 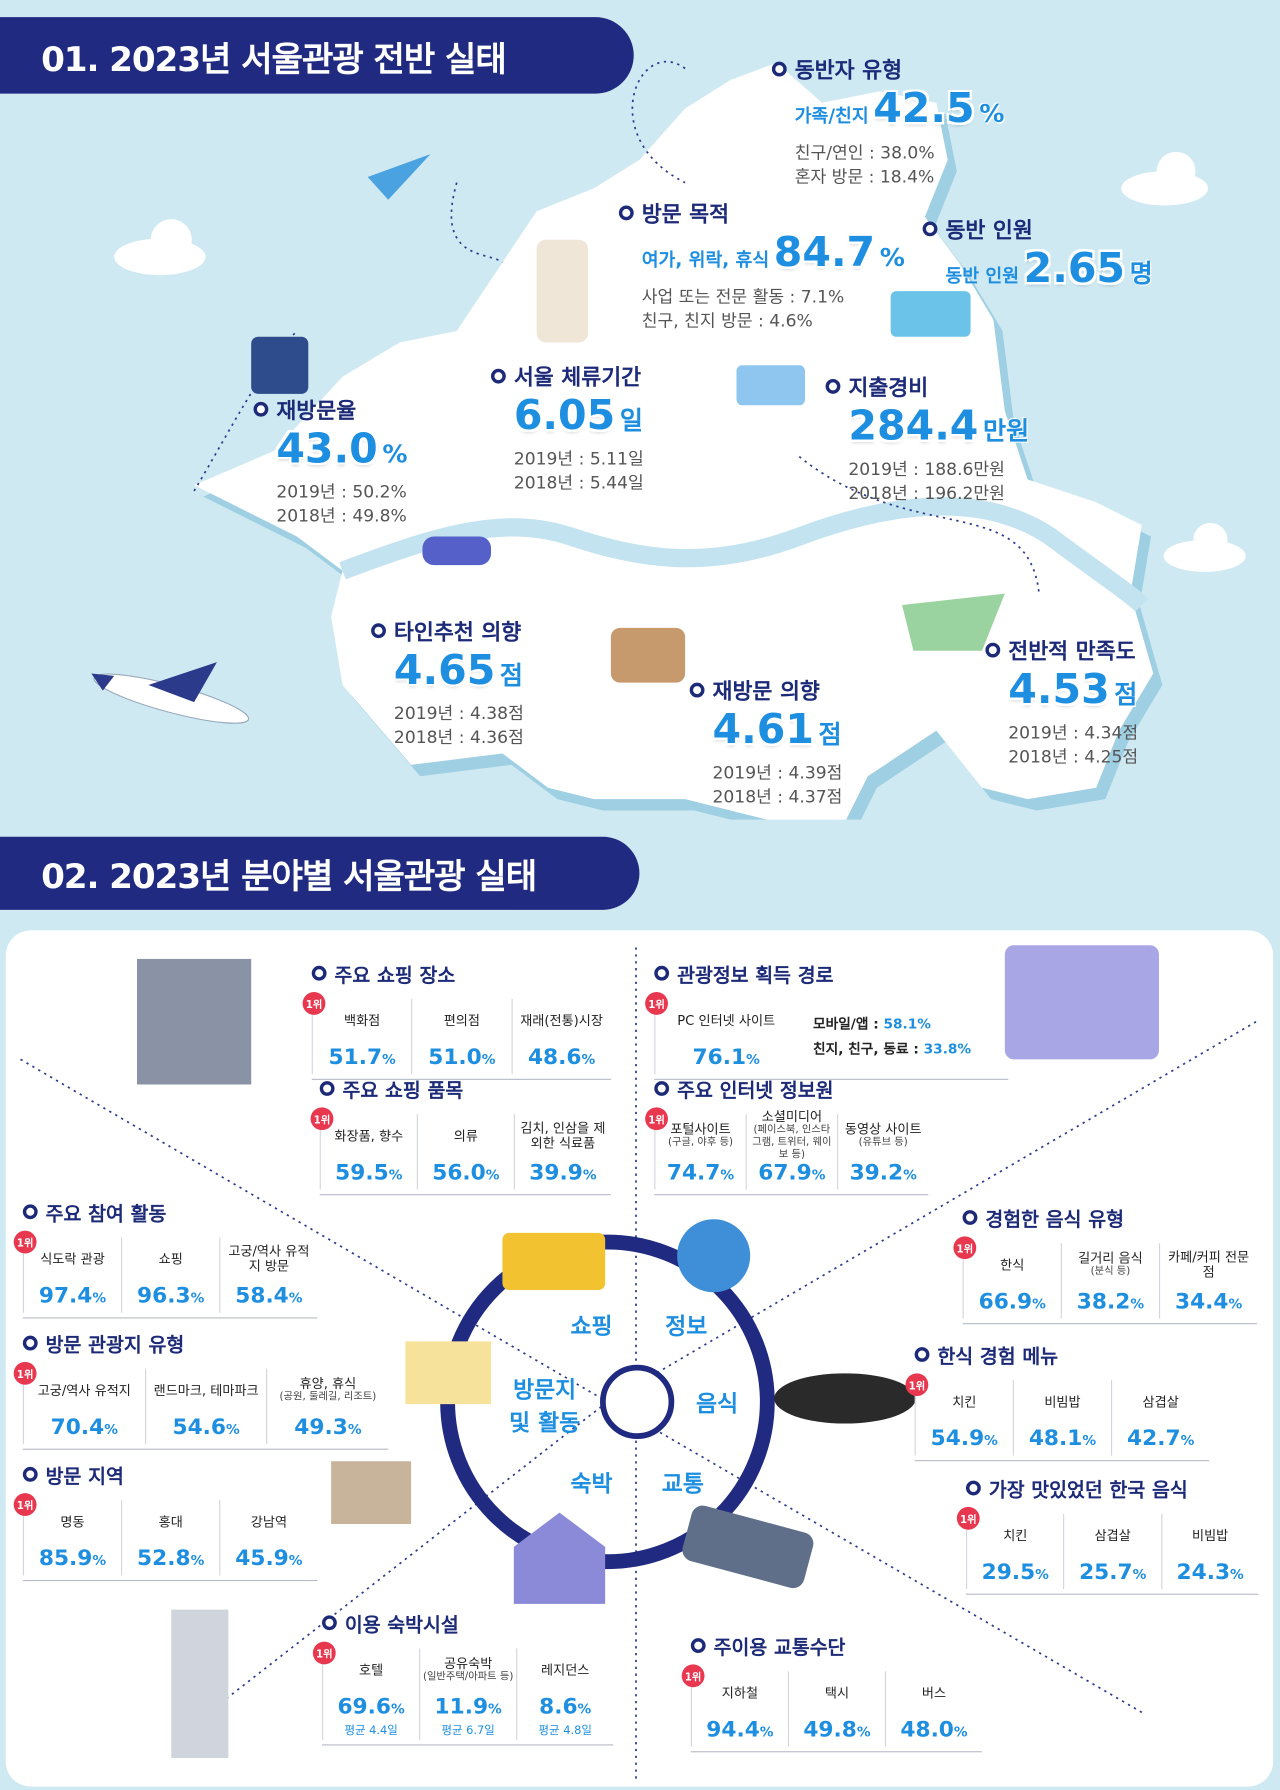 I want to click on detail-line: 2018년 : 5.44일, so click(x=578, y=483).